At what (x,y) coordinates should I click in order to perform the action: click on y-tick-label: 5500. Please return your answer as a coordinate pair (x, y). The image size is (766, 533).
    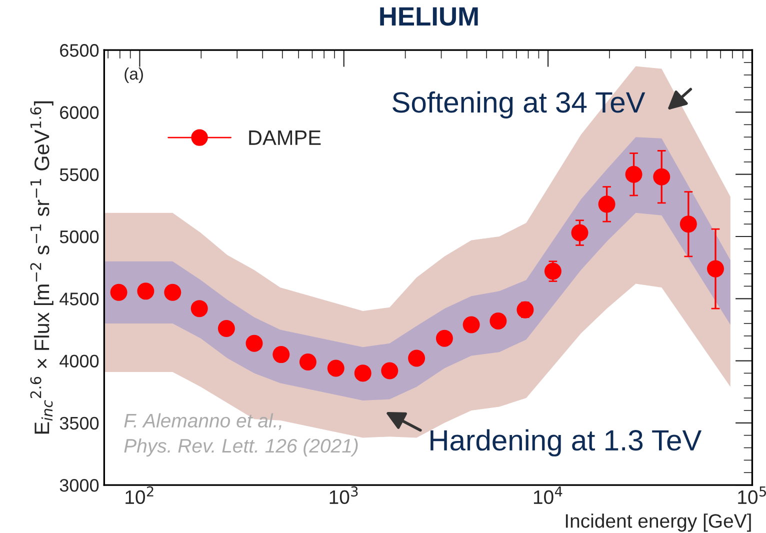
    Looking at the image, I should click on (79, 175).